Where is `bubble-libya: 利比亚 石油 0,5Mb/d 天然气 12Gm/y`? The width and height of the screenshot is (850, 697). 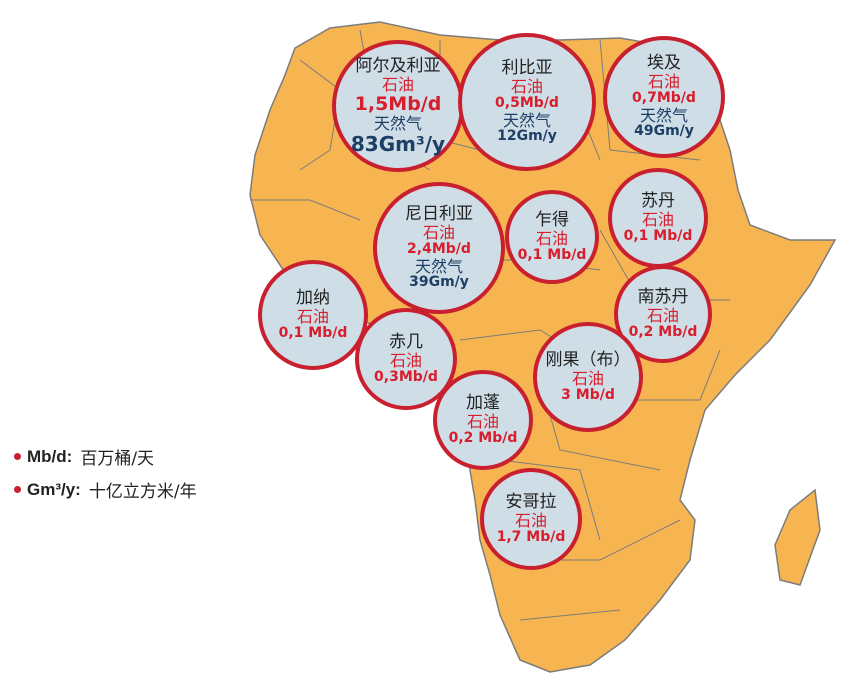
bubble-libya: 利比亚 石油 0,5Mb/d 天然气 12Gm/y is located at coordinates (527, 102).